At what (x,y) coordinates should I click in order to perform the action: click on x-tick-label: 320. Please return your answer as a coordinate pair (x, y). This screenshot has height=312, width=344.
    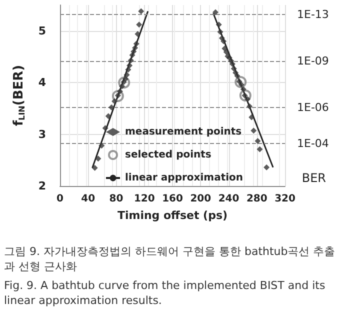
    Looking at the image, I should click on (285, 199).